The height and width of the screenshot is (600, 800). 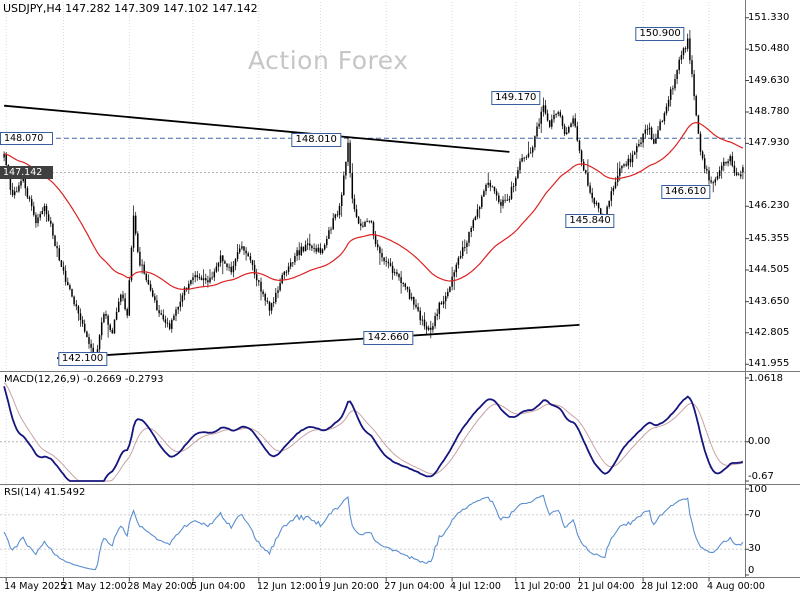 What do you see at coordinates (388, 338) in the screenshot?
I see `price-annotation: 142.660` at bounding box center [388, 338].